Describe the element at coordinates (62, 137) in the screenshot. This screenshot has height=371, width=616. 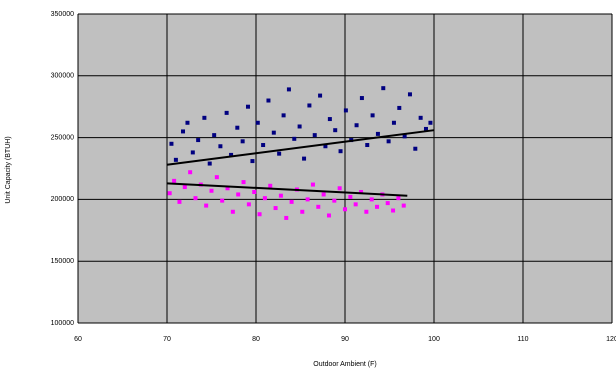
I see `y-tick-label: 250000` at that location.